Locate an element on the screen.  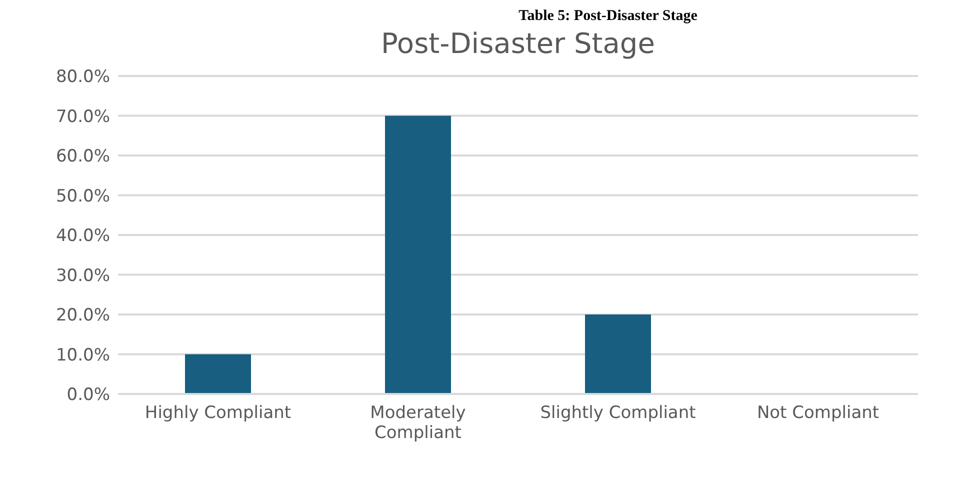
chart-title: Post-Disaster Stage is located at coordinates (518, 44).